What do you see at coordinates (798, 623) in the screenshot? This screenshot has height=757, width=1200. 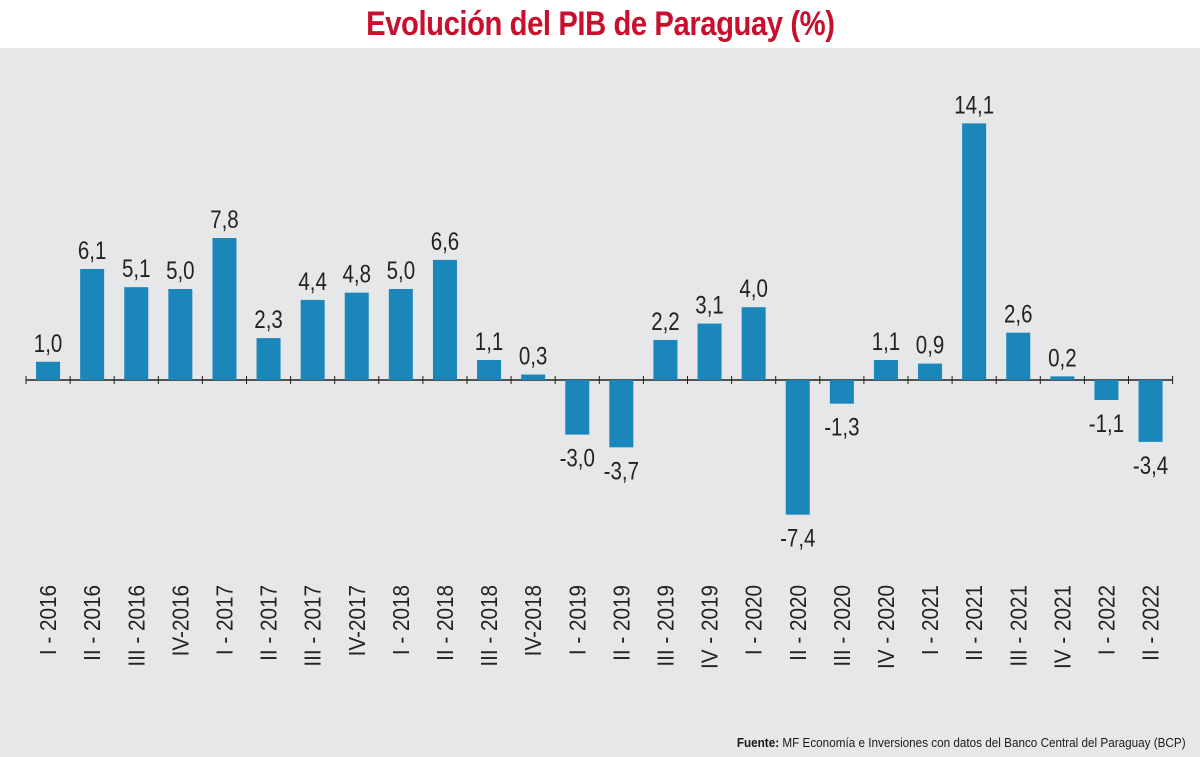 I see `category-label: II - 2020` at bounding box center [798, 623].